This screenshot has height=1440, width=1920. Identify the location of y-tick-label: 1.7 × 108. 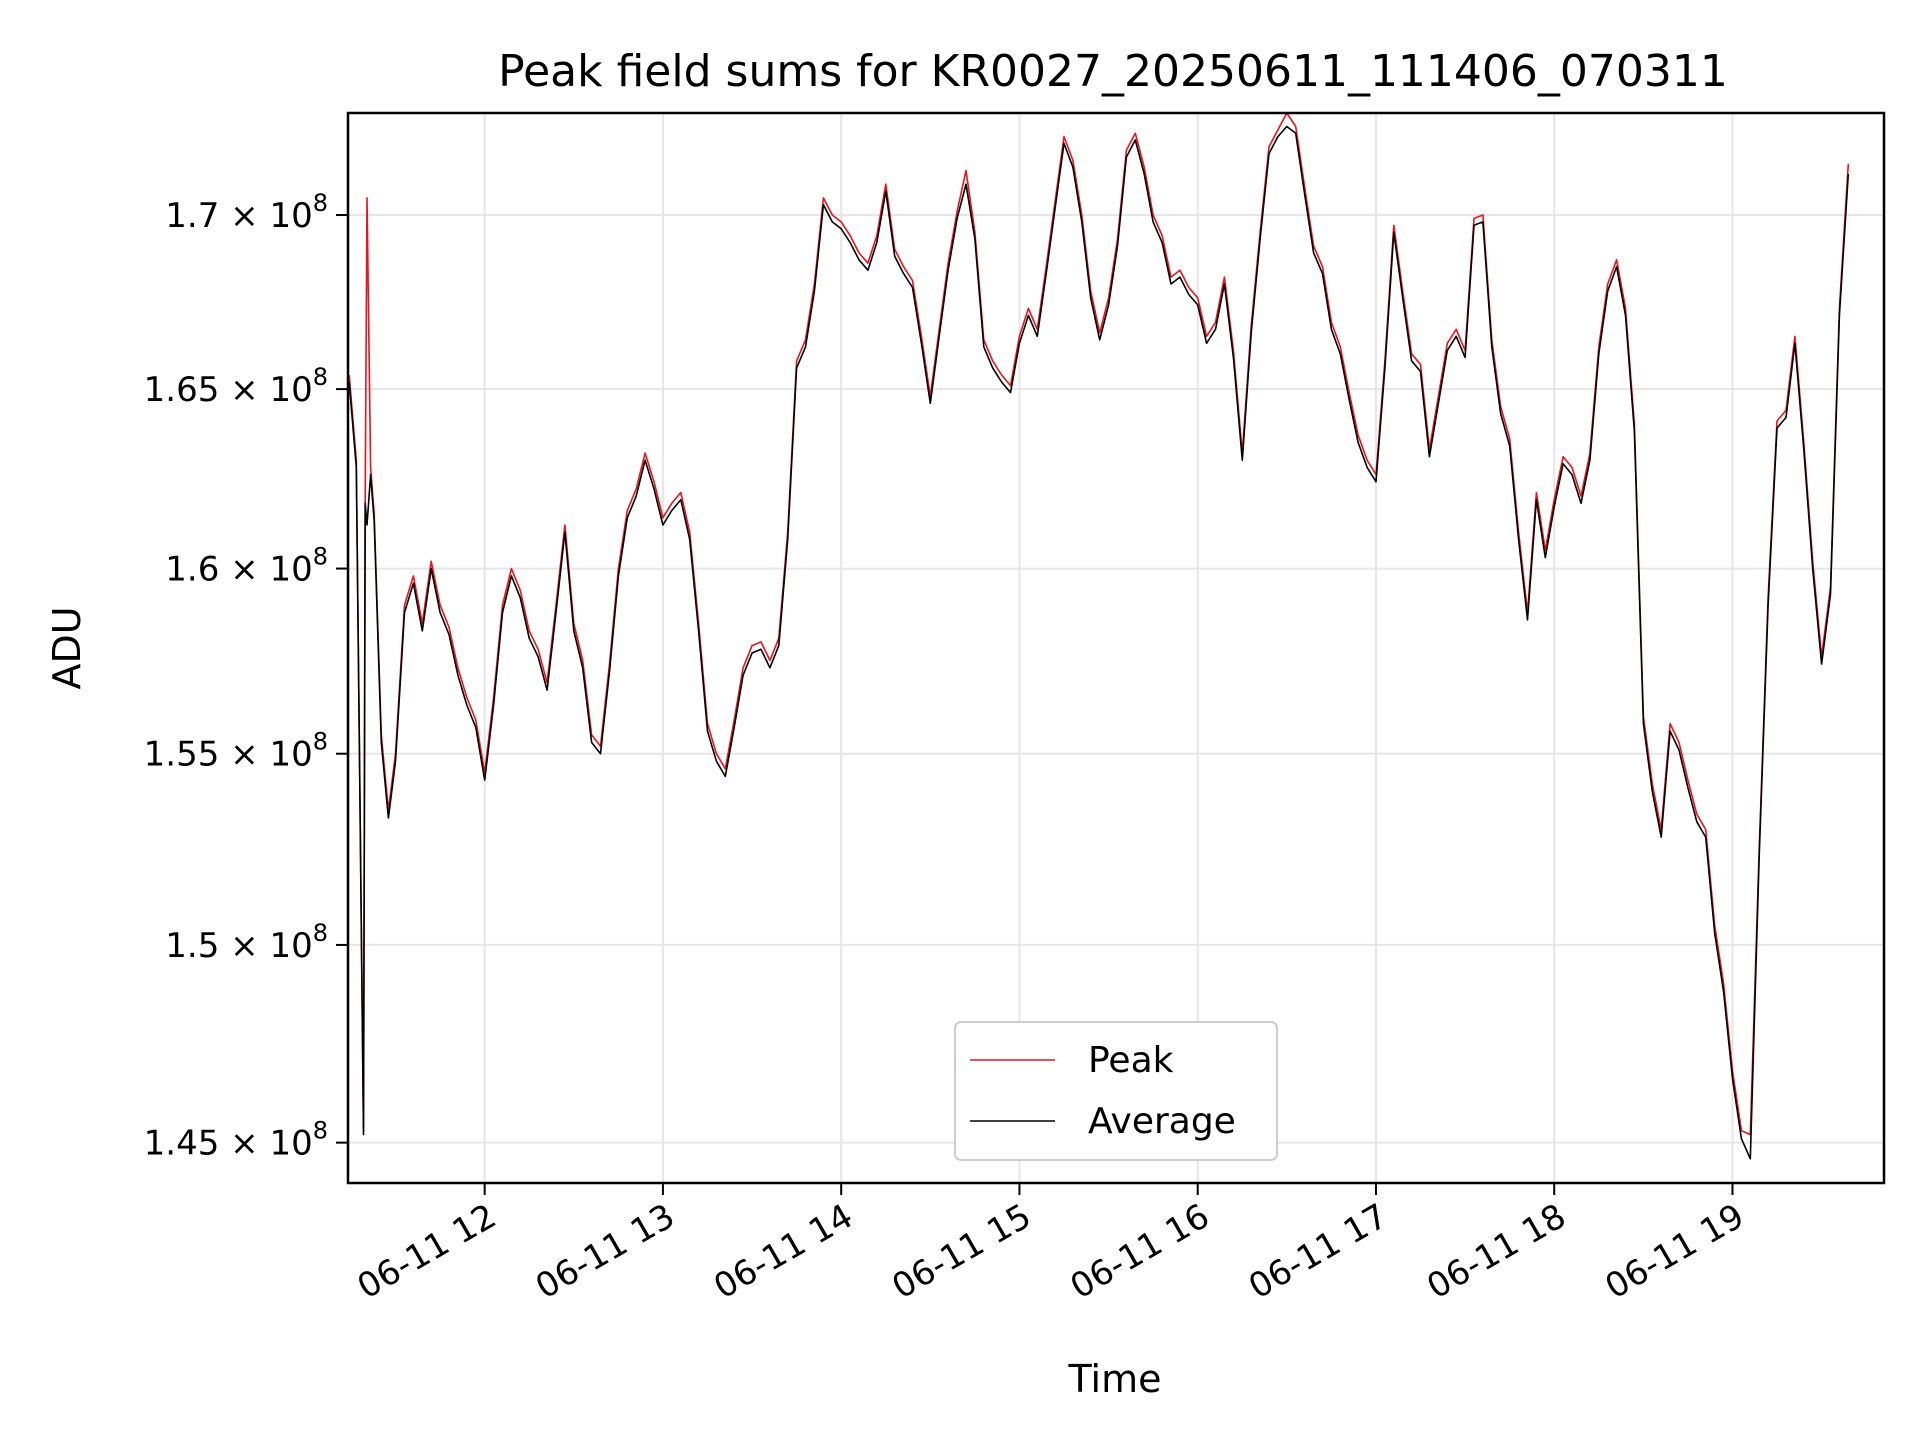
(246, 212).